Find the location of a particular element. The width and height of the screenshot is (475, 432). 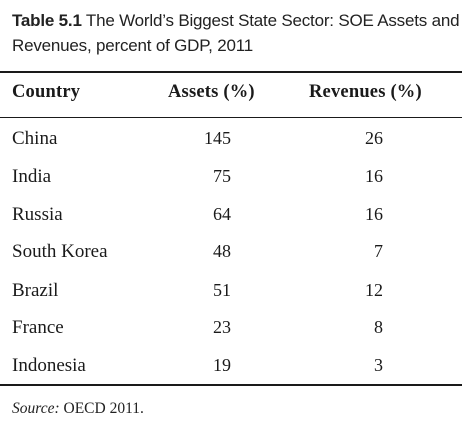

cell-assets: 23 is located at coordinates (222, 327).